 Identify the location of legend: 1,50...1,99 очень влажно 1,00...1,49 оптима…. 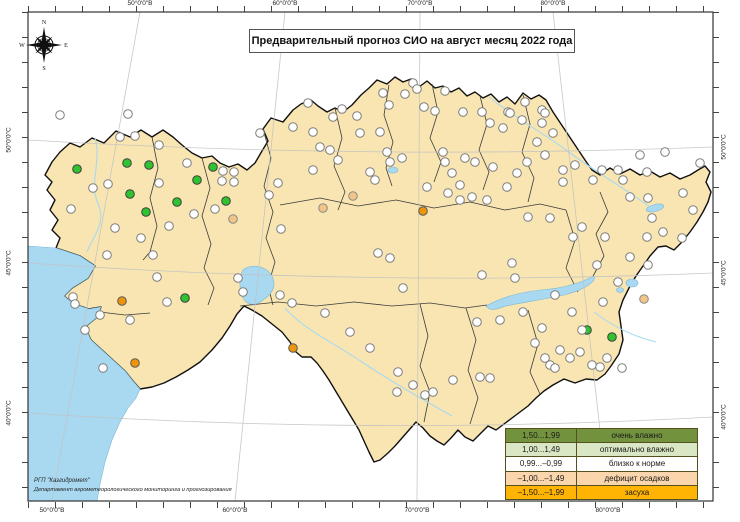
(601, 464).